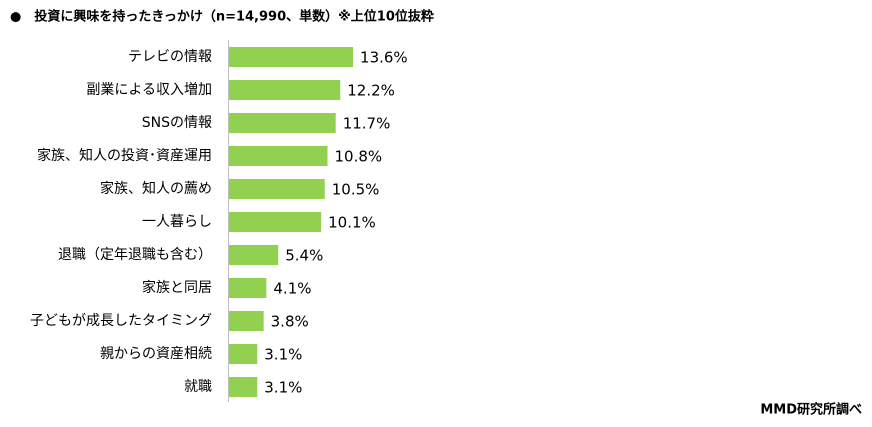  What do you see at coordinates (811, 410) in the screenshot?
I see `source: MMD研究所調べ` at bounding box center [811, 410].